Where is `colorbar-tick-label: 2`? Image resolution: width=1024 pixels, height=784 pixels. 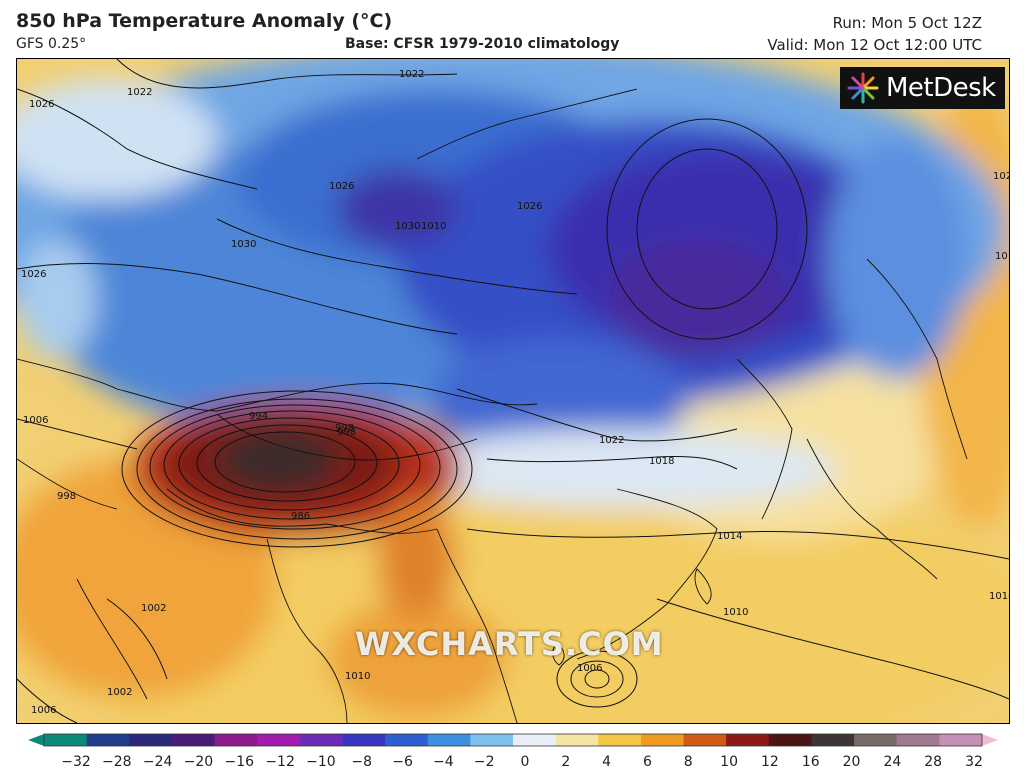 colorbar-tick-label: 2 is located at coordinates (565, 762).